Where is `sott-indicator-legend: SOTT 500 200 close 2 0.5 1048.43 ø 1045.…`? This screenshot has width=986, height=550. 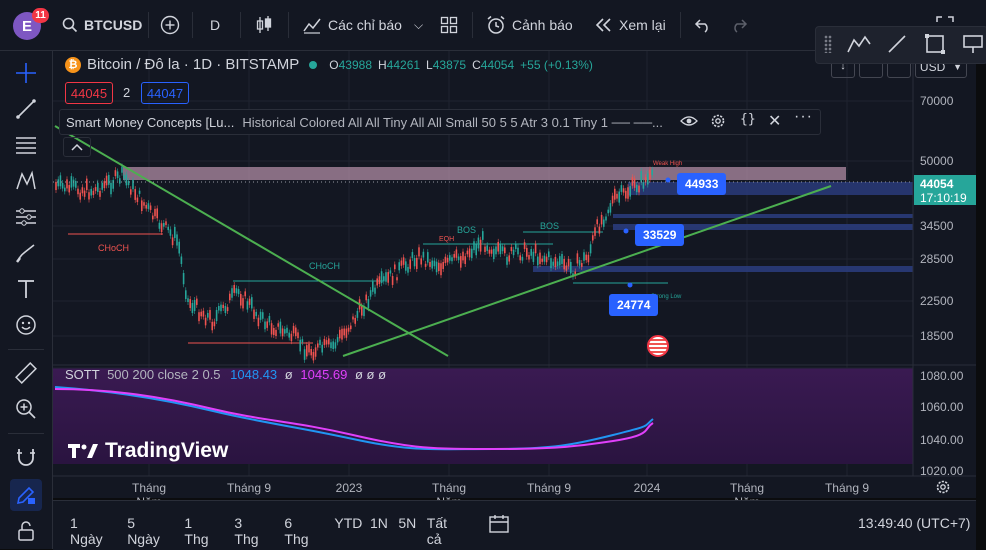 sott-indicator-legend: SOTT 500 200 close 2 0.5 1048.43 ø 1045.… is located at coordinates (225, 374).